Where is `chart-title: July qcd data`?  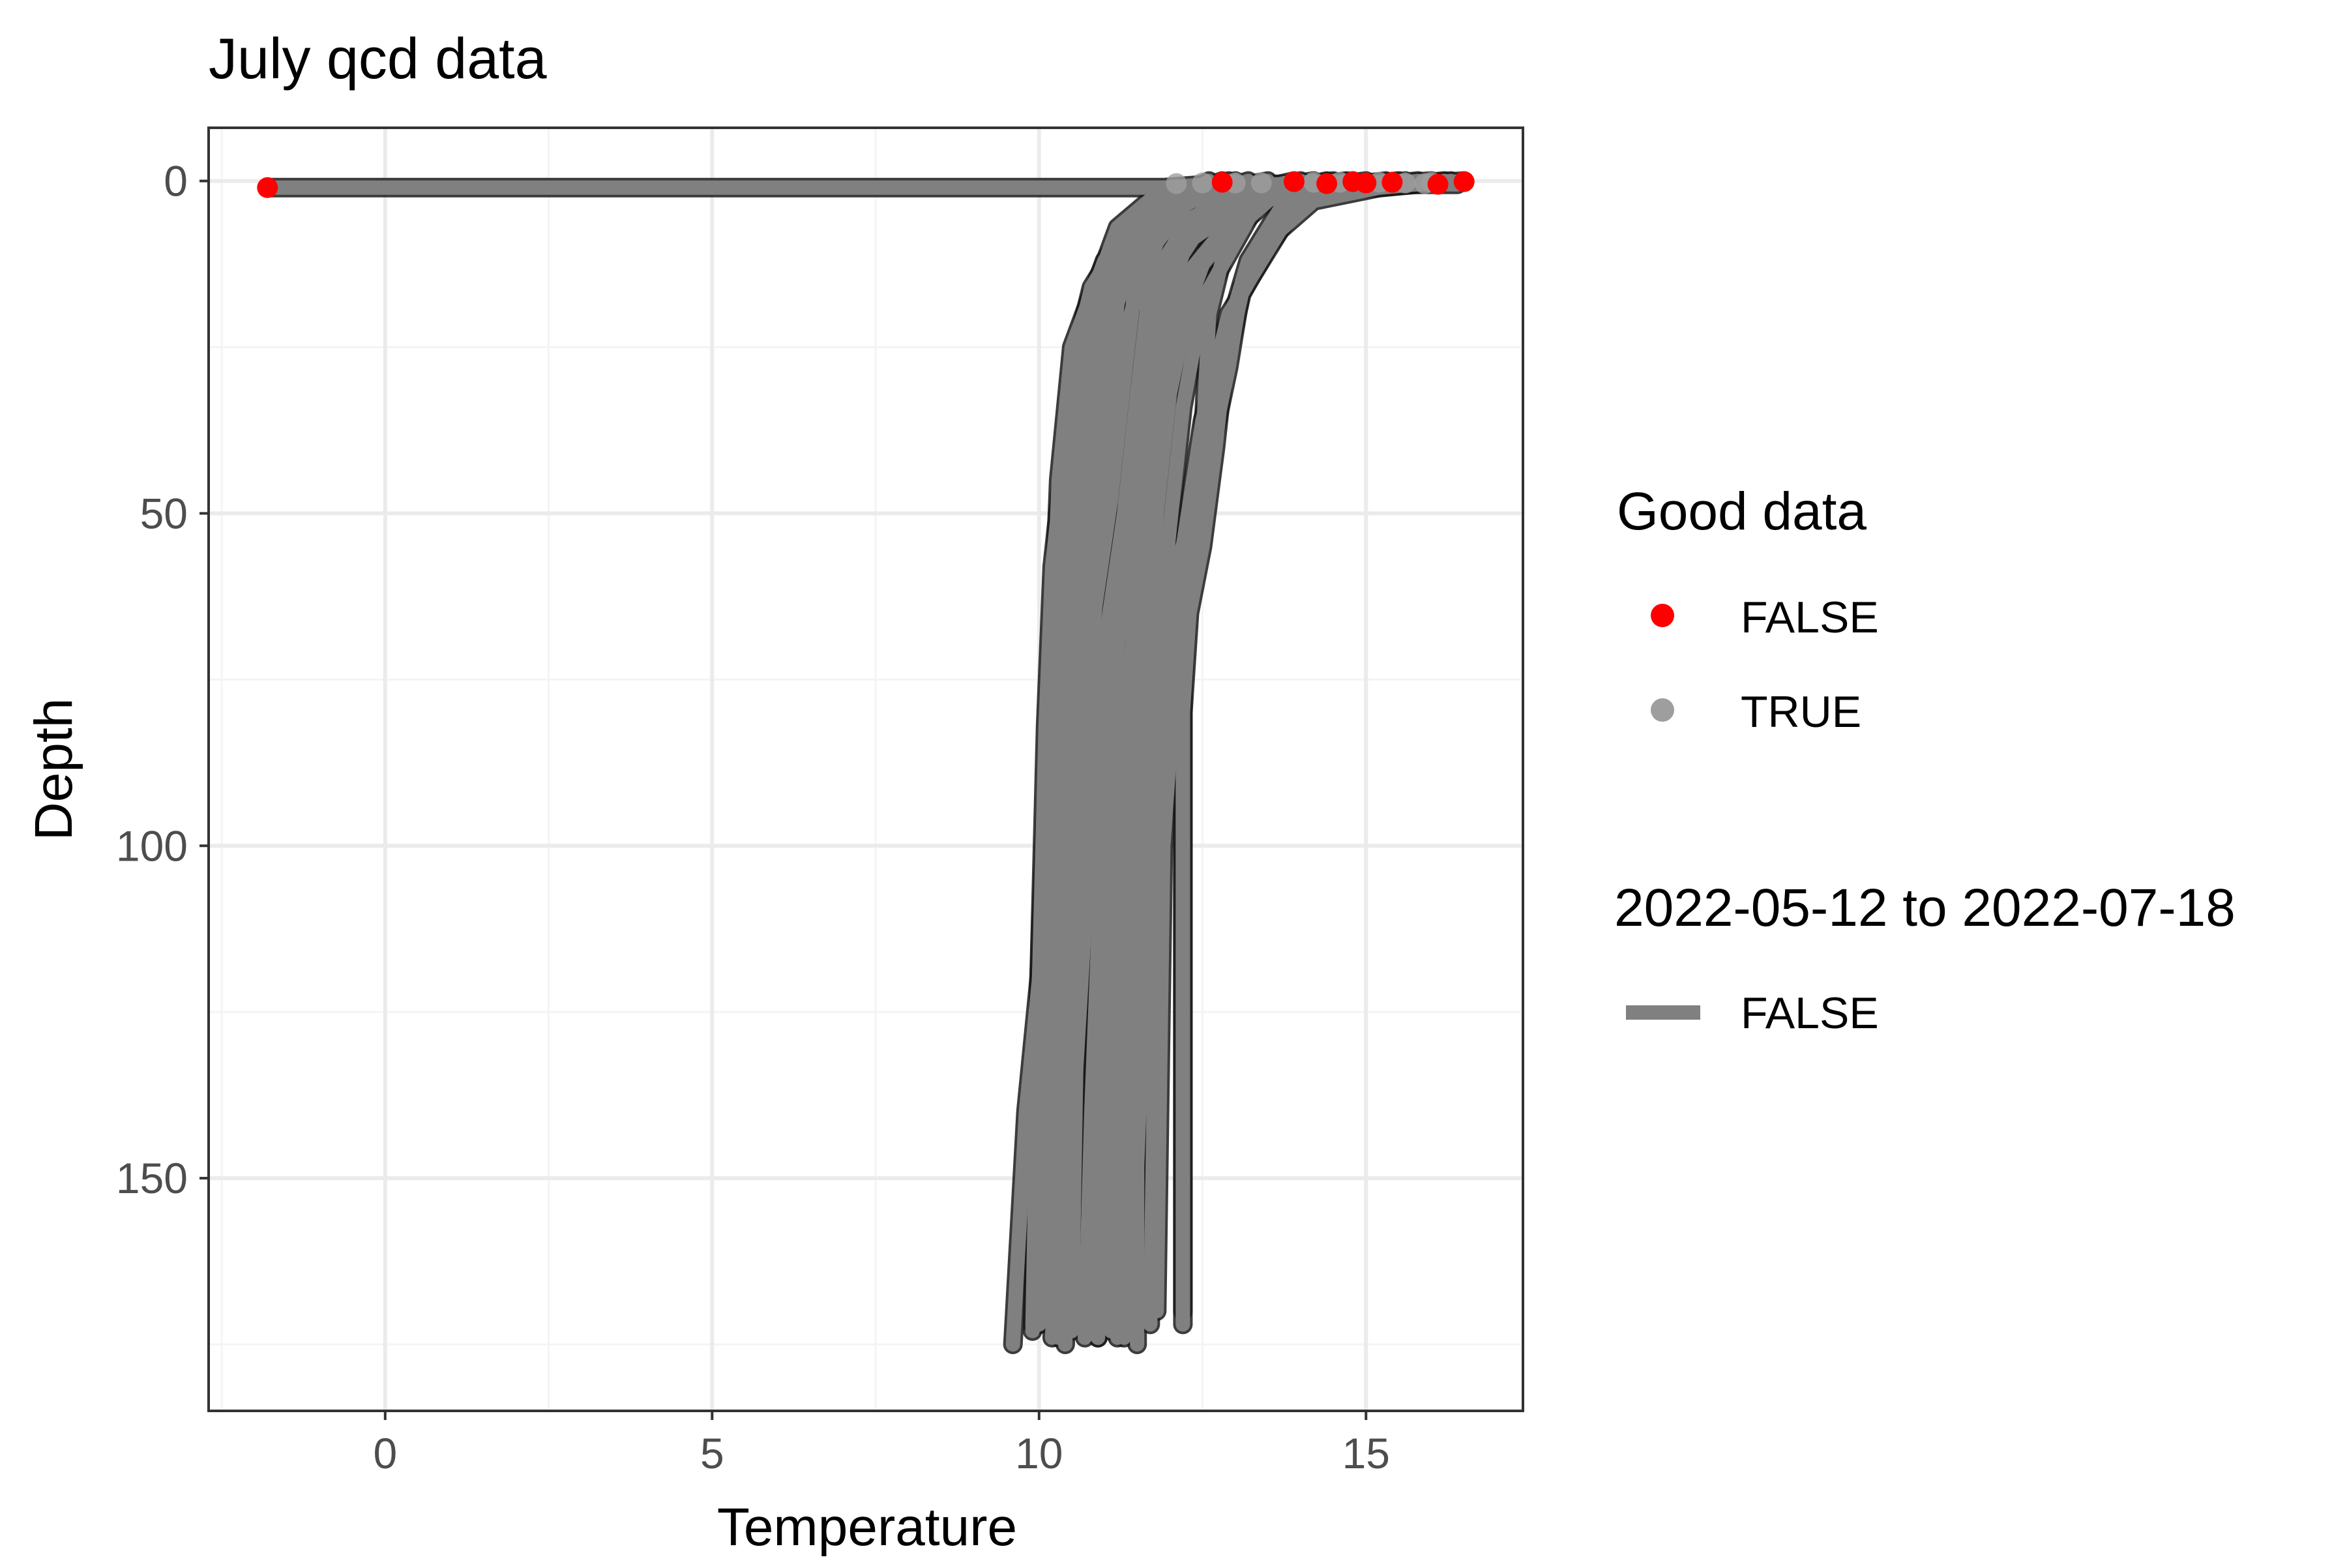 chart-title: July qcd data is located at coordinates (378, 59).